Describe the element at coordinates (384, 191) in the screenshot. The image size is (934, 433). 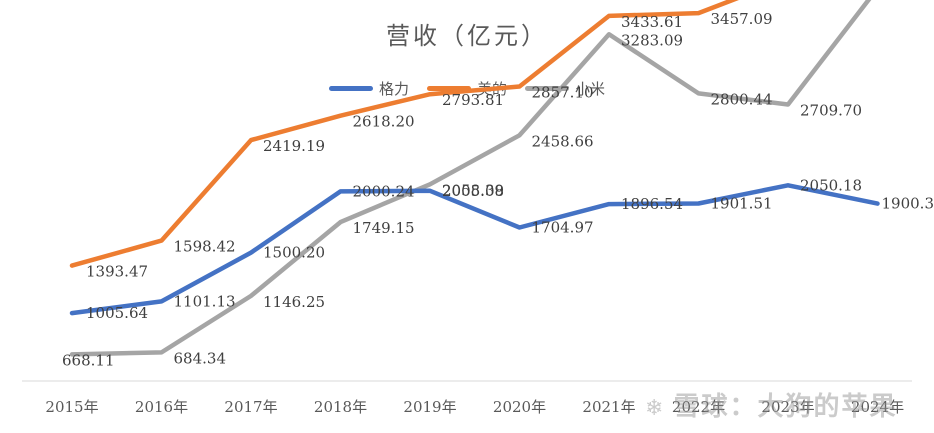
I see `data-label-gree: 2000.24` at that location.